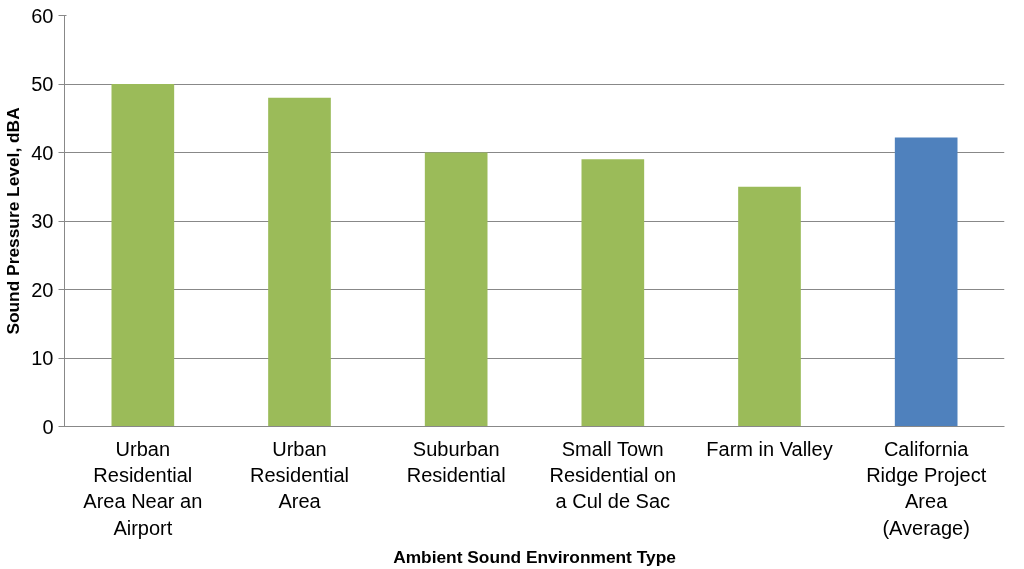 This screenshot has width=1024, height=569. What do you see at coordinates (42, 15) in the screenshot?
I see `y-tick-label: 60` at bounding box center [42, 15].